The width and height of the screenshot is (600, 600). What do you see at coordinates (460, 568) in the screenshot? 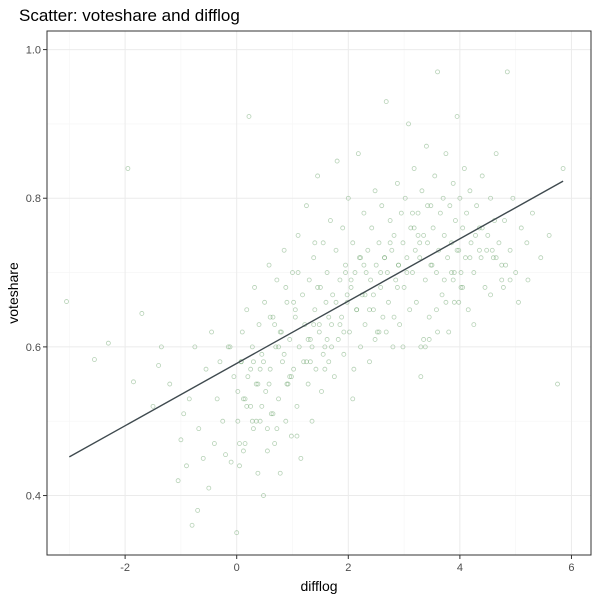
I see `x-tick-label: 4` at bounding box center [460, 568].